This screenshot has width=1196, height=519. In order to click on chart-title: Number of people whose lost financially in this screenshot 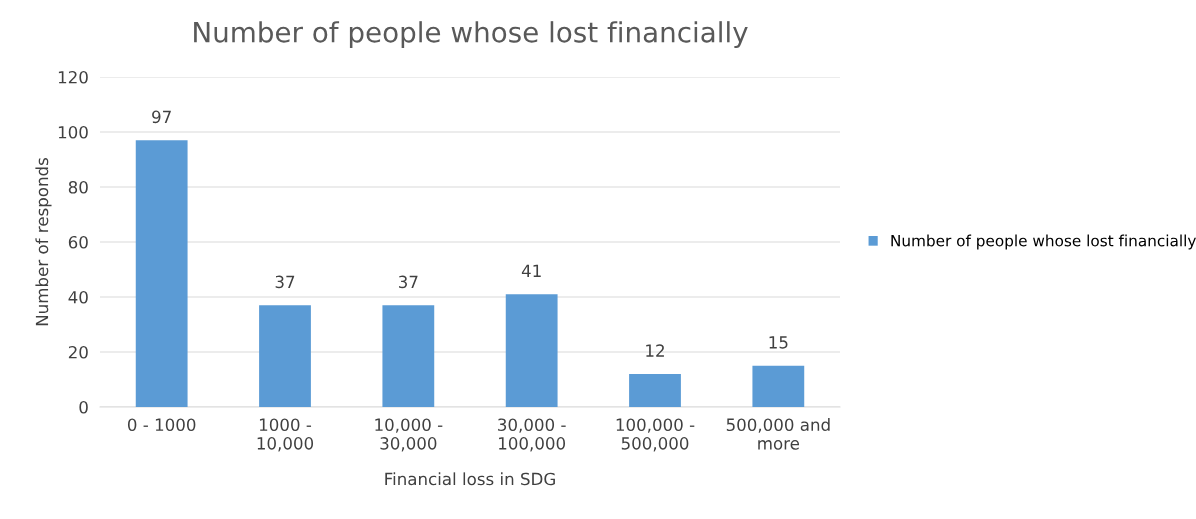, I will do `click(471, 35)`.